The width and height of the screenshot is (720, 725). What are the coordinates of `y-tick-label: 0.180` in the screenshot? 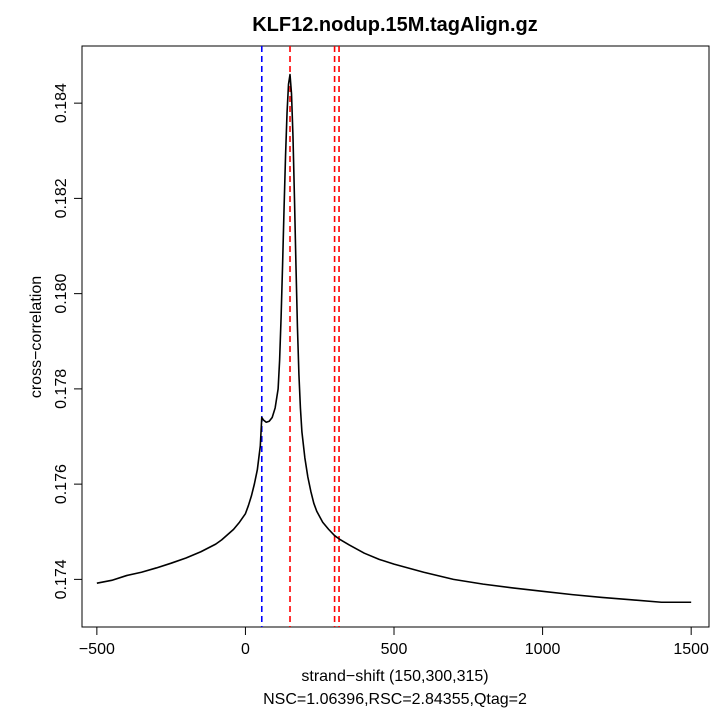 It's located at (61, 294).